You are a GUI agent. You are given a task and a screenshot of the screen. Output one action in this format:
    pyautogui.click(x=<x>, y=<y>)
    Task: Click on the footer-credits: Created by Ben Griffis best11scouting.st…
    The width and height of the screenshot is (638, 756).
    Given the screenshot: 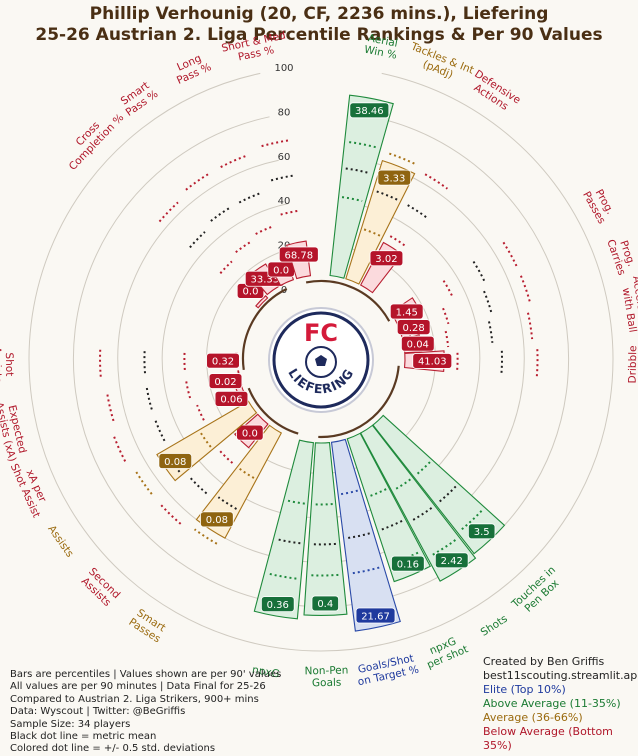 What is the action you would take?
    pyautogui.click(x=560, y=704)
    